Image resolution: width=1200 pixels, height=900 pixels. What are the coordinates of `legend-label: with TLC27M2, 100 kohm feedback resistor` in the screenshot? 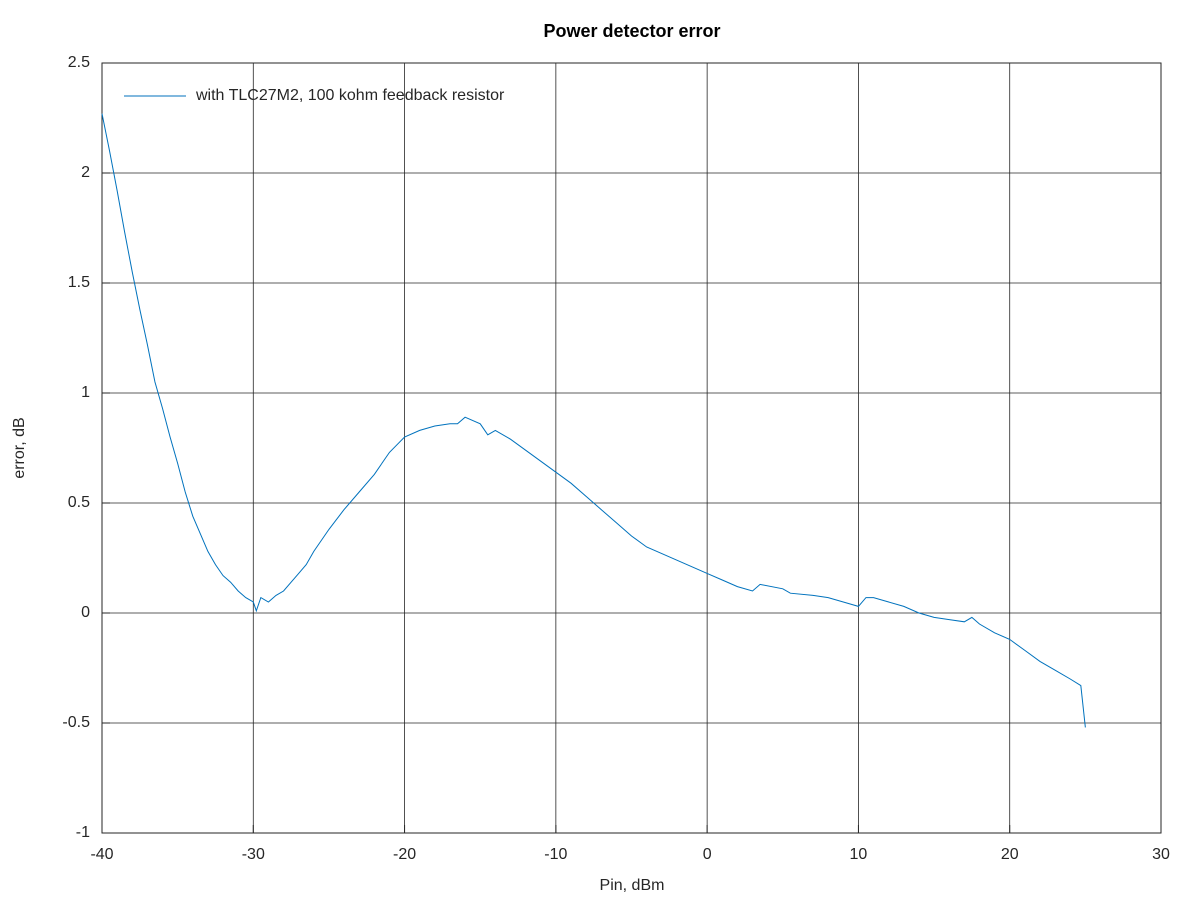 It's located at (350, 95).